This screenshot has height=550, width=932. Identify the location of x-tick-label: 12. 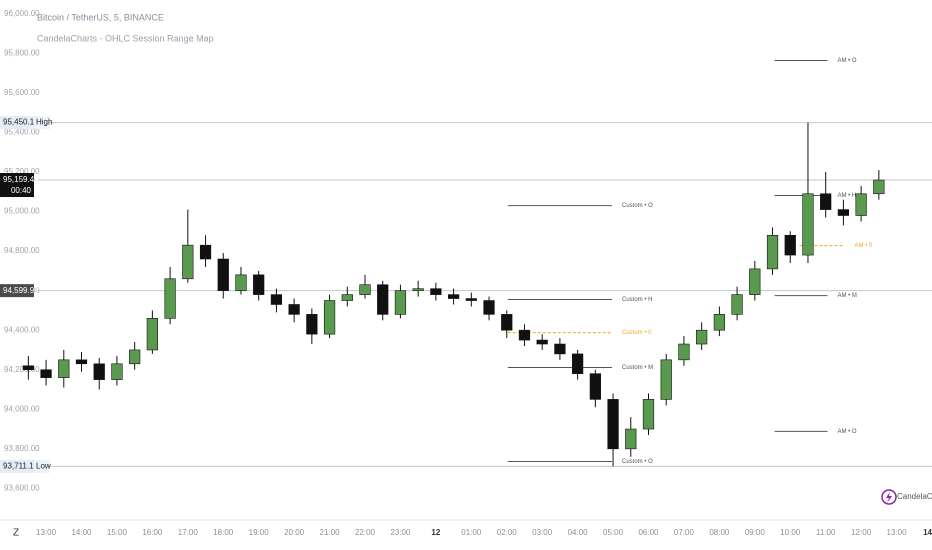
(435, 532).